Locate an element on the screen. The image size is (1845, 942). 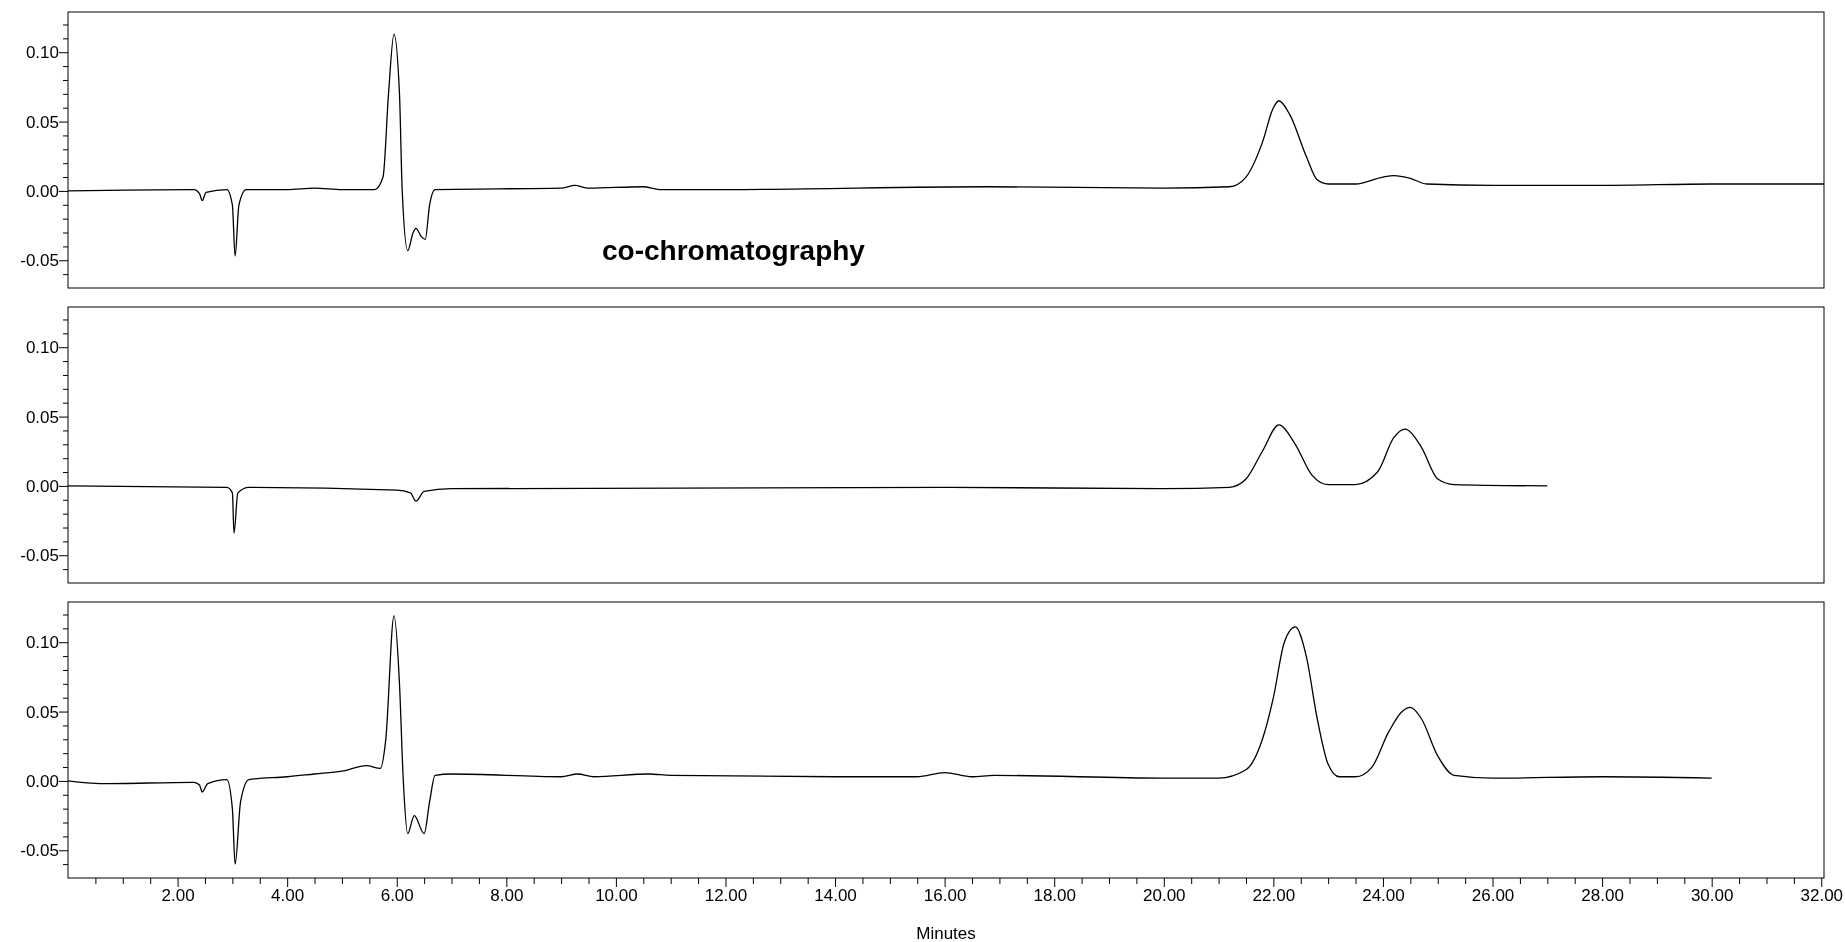
x-tick-label: 2.00 is located at coordinates (178, 896).